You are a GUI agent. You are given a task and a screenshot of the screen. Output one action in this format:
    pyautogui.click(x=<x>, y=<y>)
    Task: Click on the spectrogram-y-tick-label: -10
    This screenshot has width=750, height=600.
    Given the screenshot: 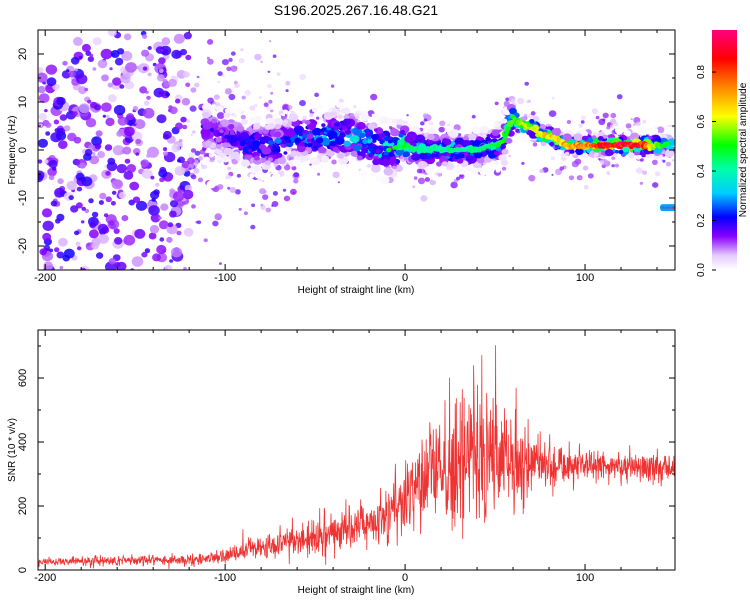 What is the action you would take?
    pyautogui.click(x=23, y=198)
    